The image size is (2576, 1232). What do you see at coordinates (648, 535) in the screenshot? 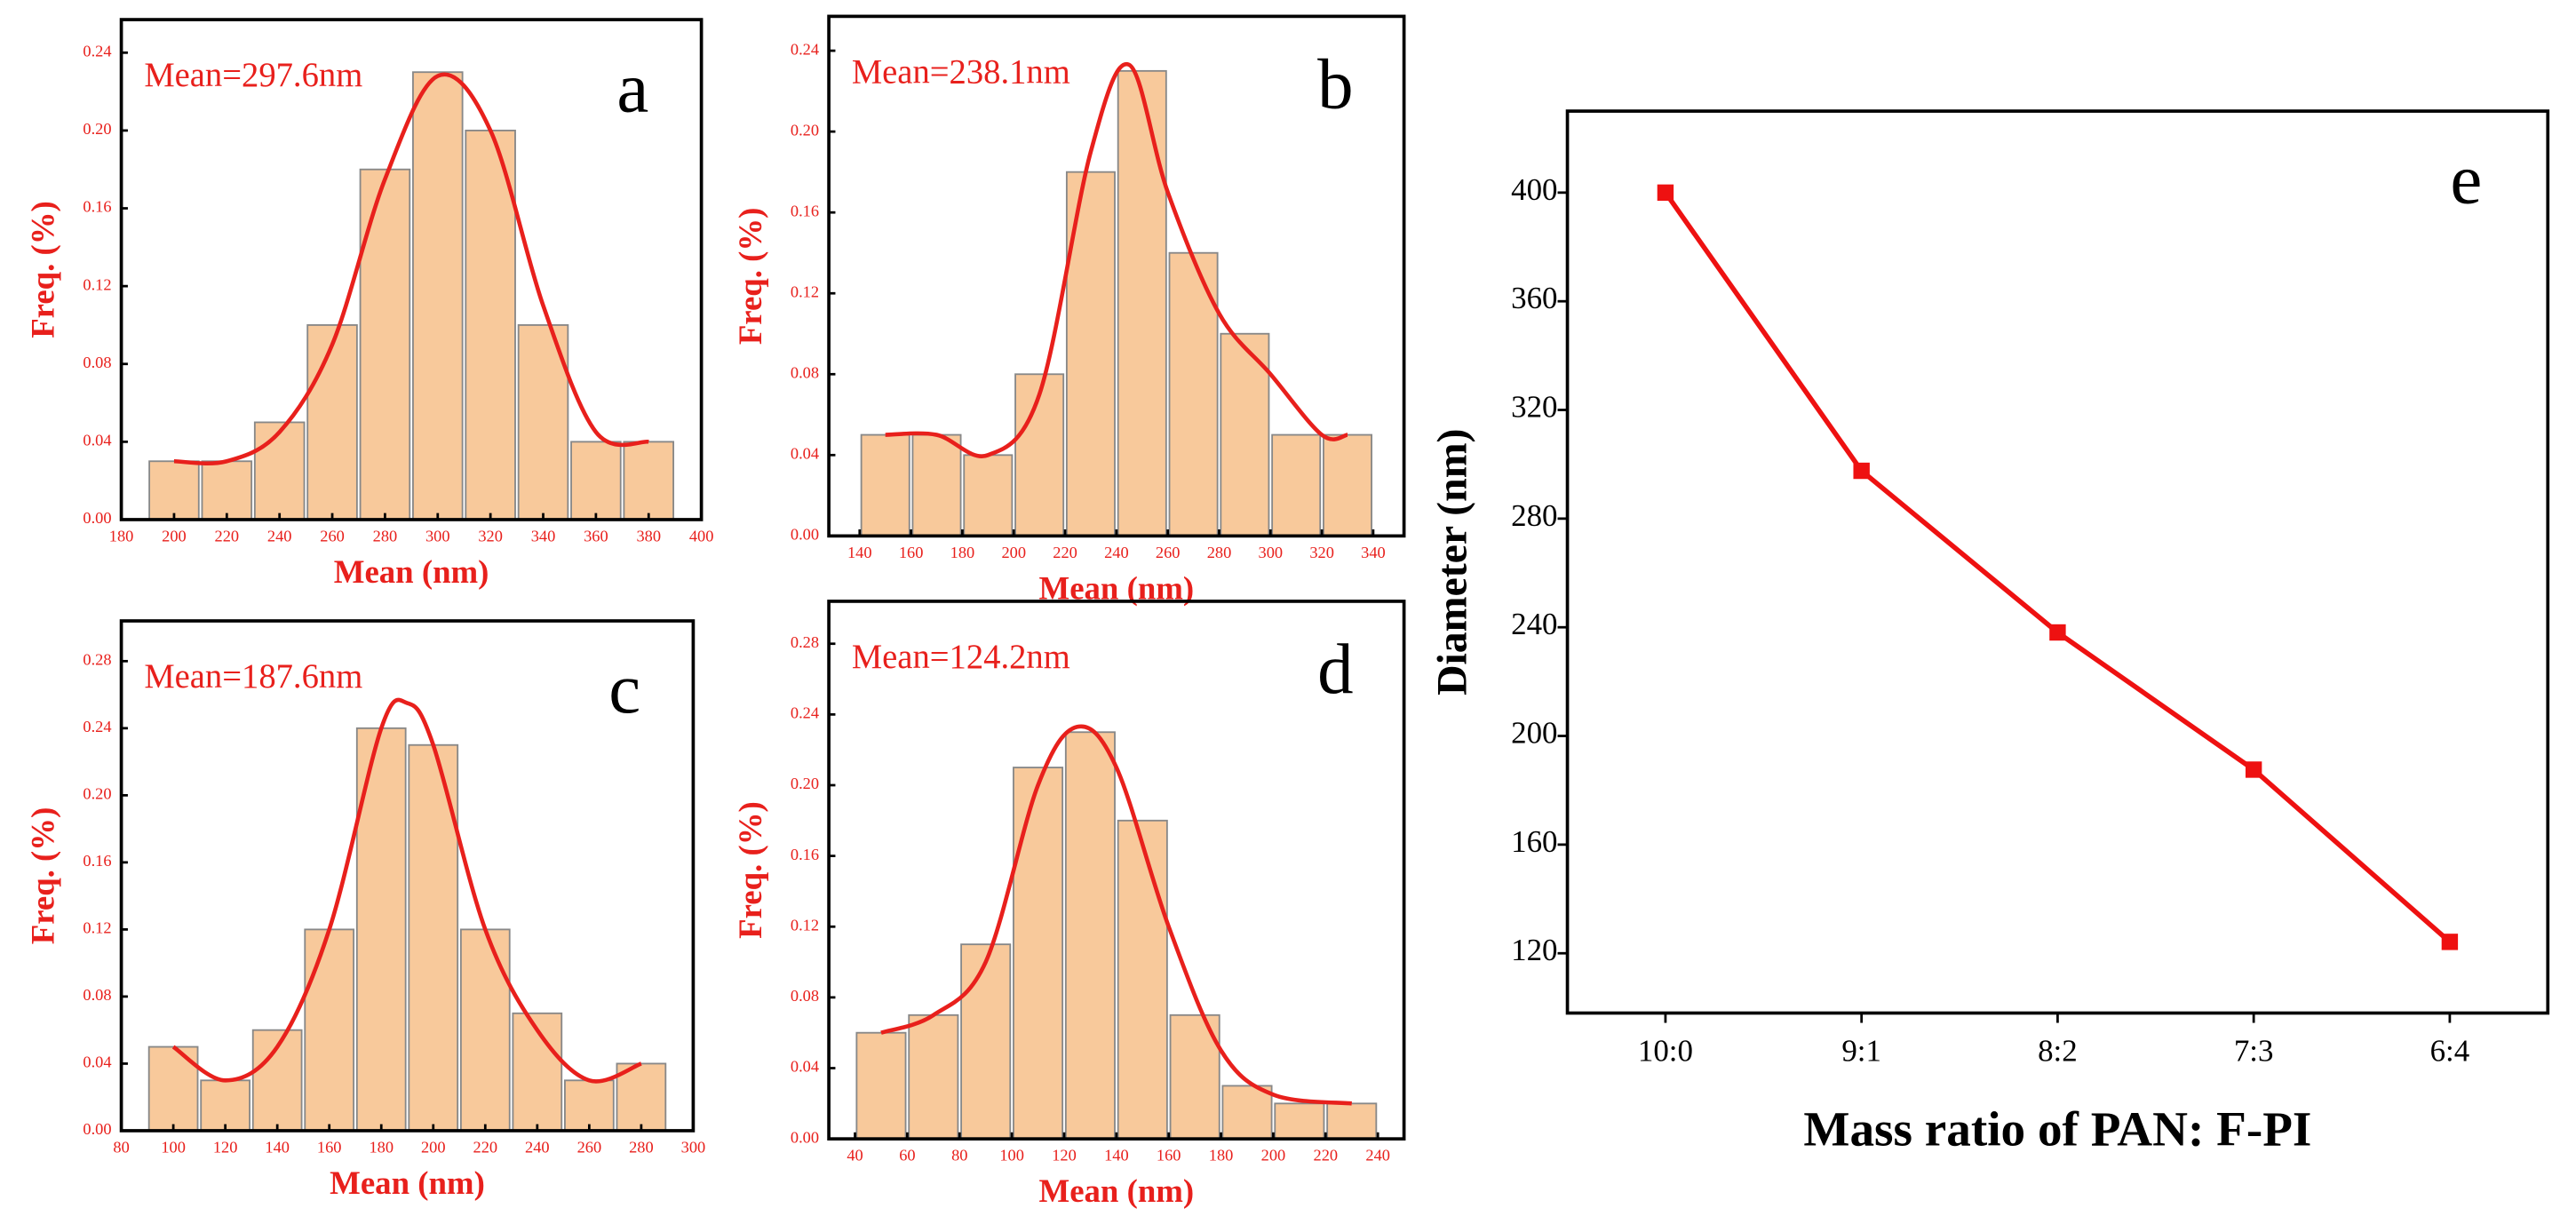
I see `x-tick-label: 380` at bounding box center [648, 535].